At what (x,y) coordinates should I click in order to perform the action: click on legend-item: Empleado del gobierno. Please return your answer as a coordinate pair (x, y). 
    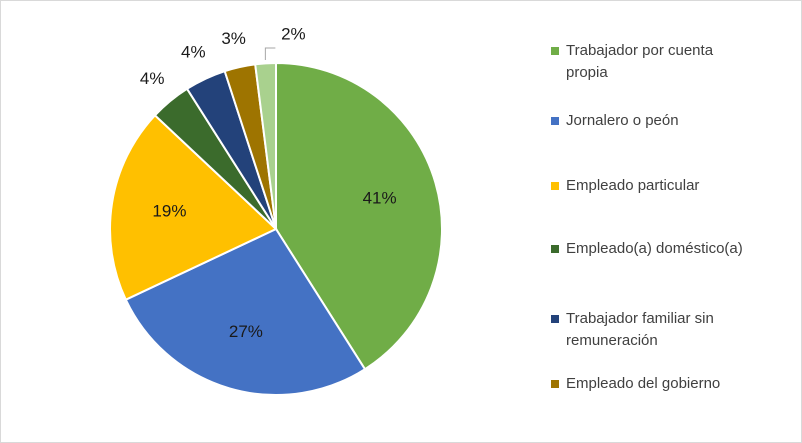
    Looking at the image, I should click on (651, 384).